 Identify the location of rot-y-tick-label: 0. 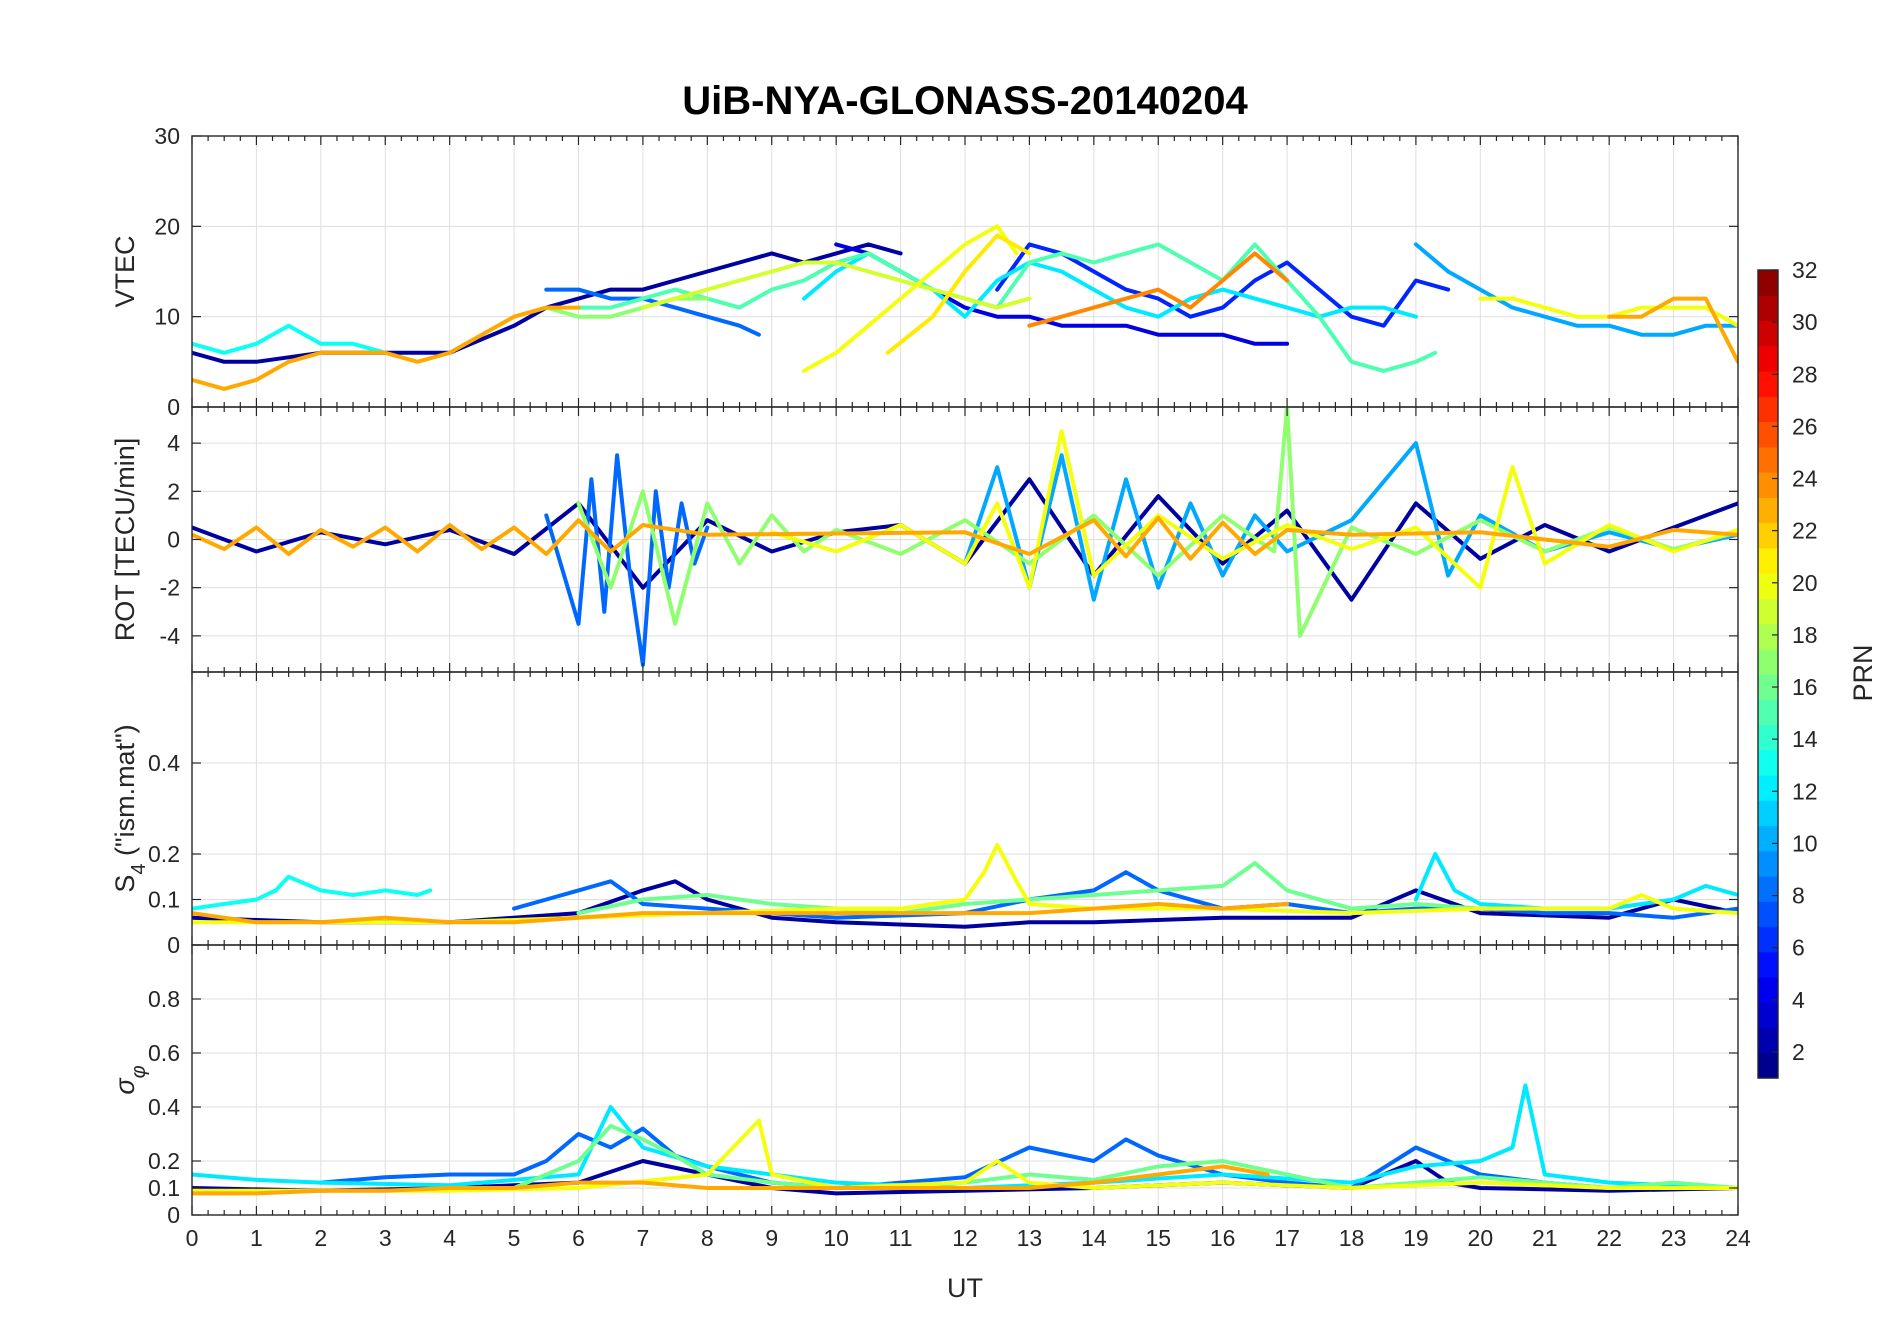
(173, 540).